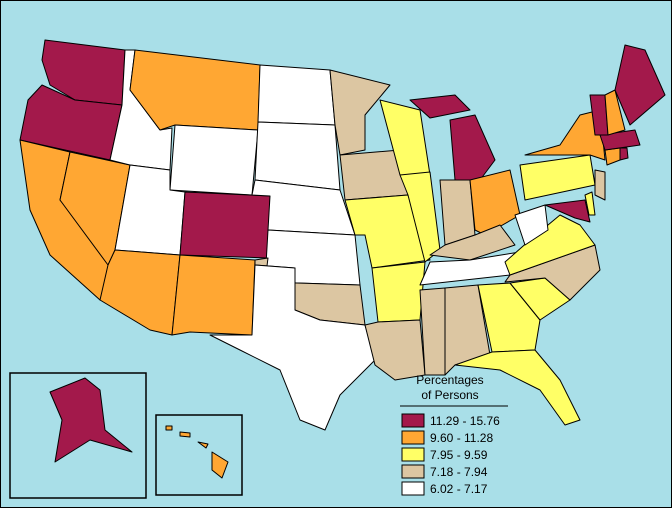 Image resolution: width=672 pixels, height=508 pixels. What do you see at coordinates (449, 395) in the screenshot?
I see `legend-title: of Persons` at bounding box center [449, 395].